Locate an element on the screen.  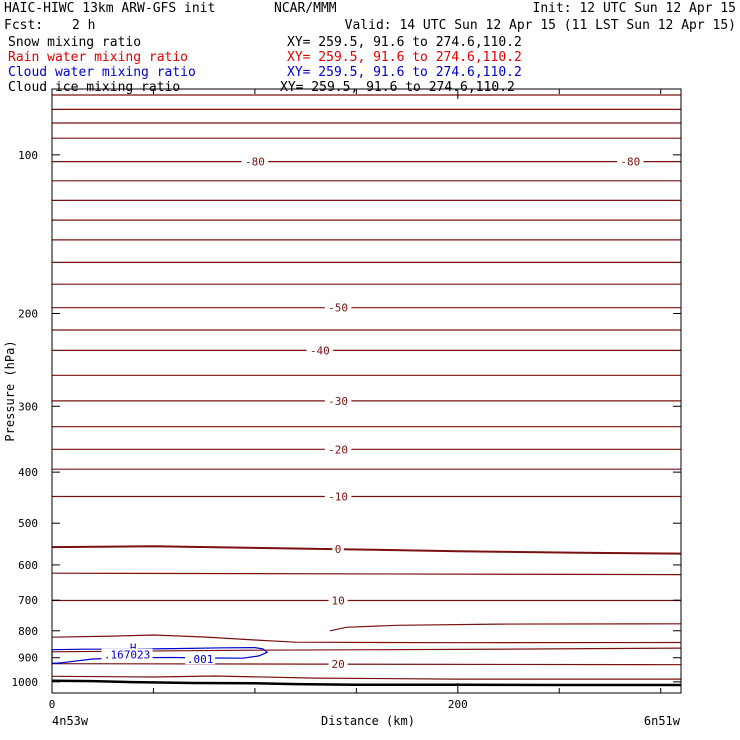
isotherm-label: -30 is located at coordinates (338, 401).